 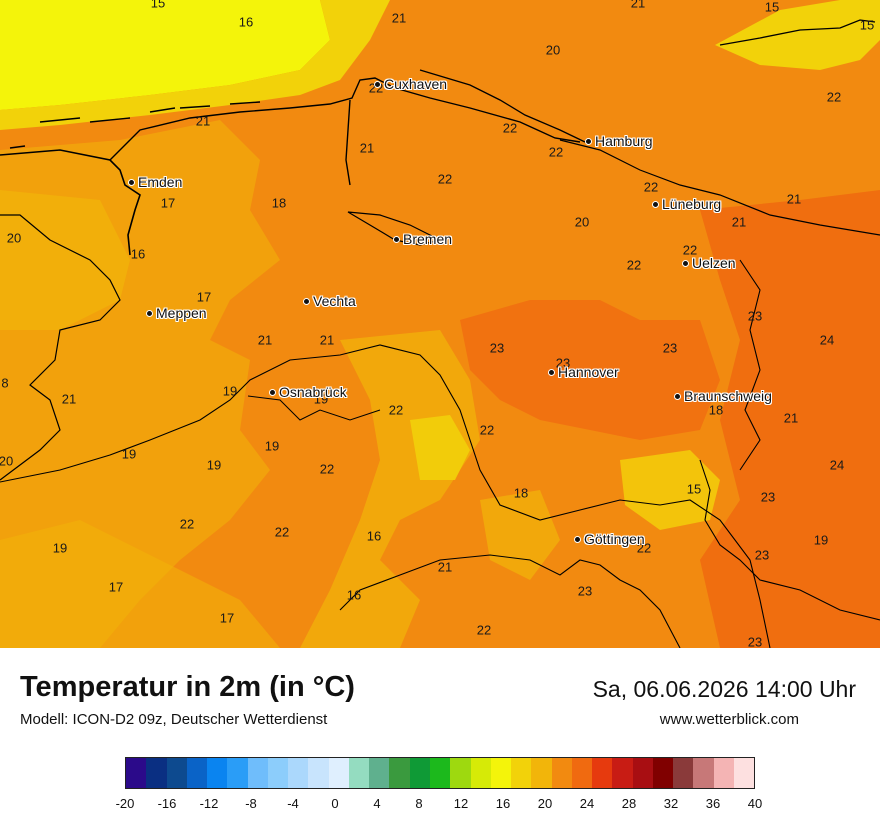 What do you see at coordinates (377, 803) in the screenshot?
I see `legend-tick-label: 4` at bounding box center [377, 803].